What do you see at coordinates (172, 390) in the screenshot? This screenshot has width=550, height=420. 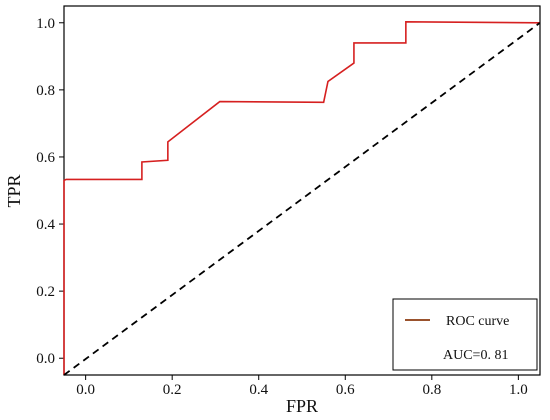 I see `x-tick-label: 0.2` at bounding box center [172, 390].